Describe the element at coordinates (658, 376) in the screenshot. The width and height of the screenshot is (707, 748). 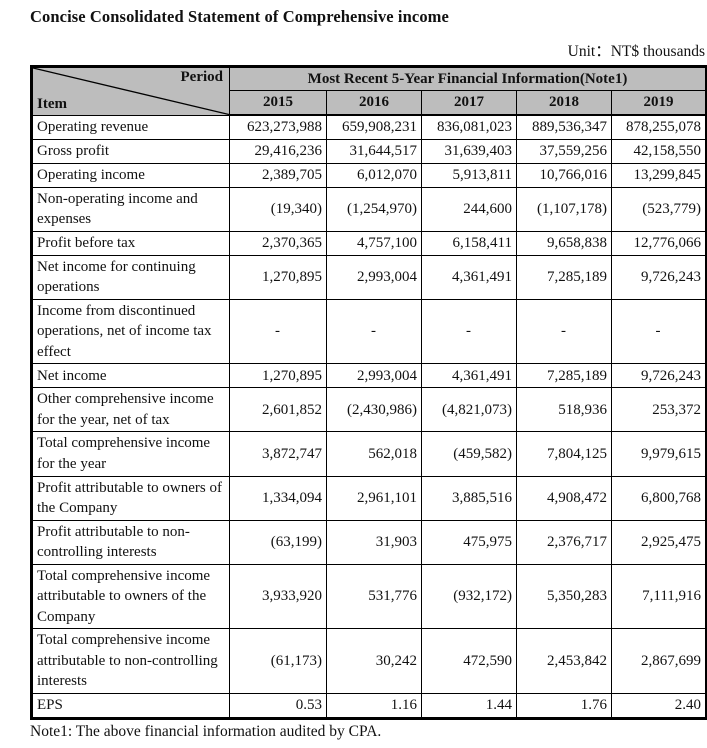
I see `value-cell: 9,726,243` at that location.